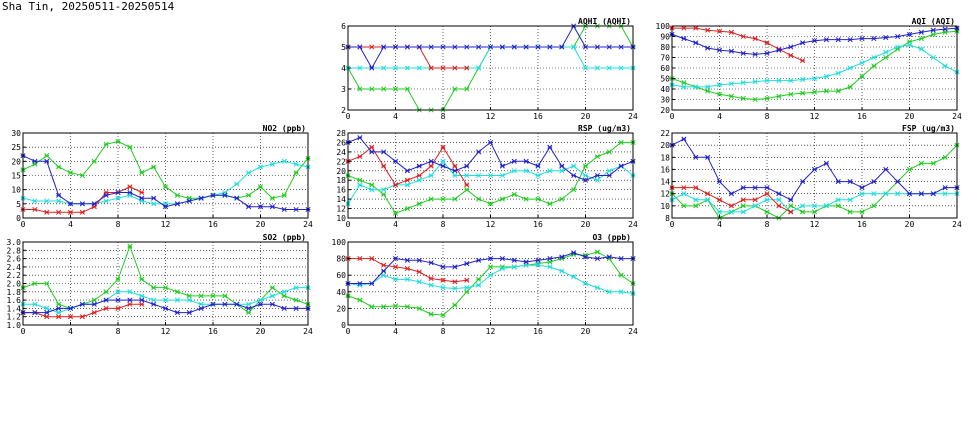 This screenshot has height=447, width=975. What do you see at coordinates (485, 284) in the screenshot?
I see `chart-o3: 0 4 8 12 16 20 24 0 20 40 60 80 100 O3 (ppb)` at bounding box center [485, 284].